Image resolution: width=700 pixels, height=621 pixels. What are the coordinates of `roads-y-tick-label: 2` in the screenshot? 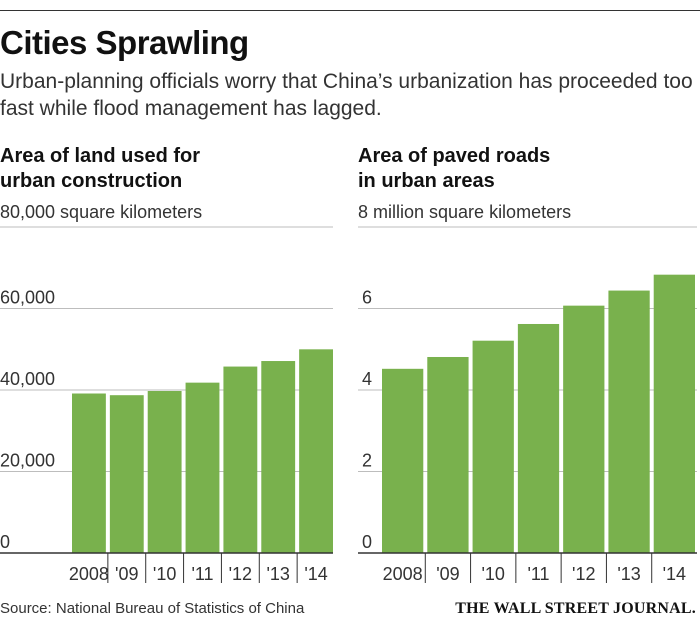 It's located at (367, 461).